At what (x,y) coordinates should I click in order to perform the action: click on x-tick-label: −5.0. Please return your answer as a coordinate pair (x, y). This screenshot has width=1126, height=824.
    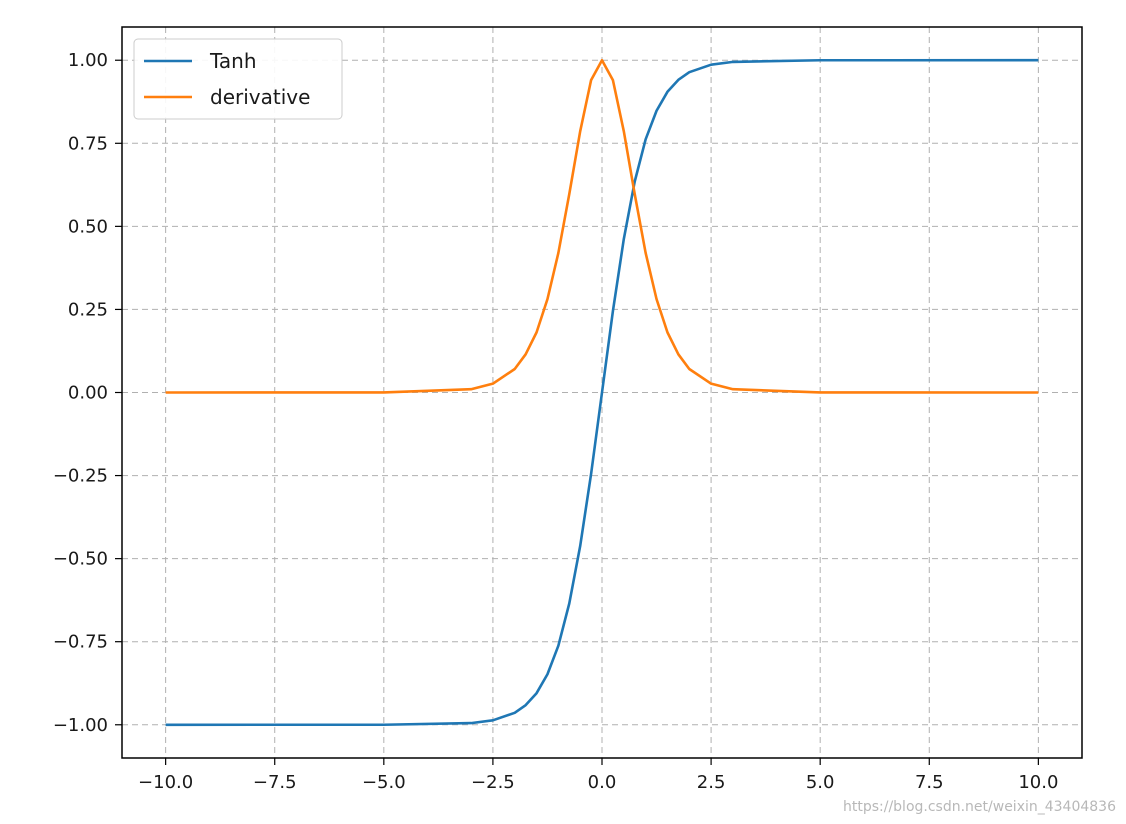
    Looking at the image, I should click on (384, 782).